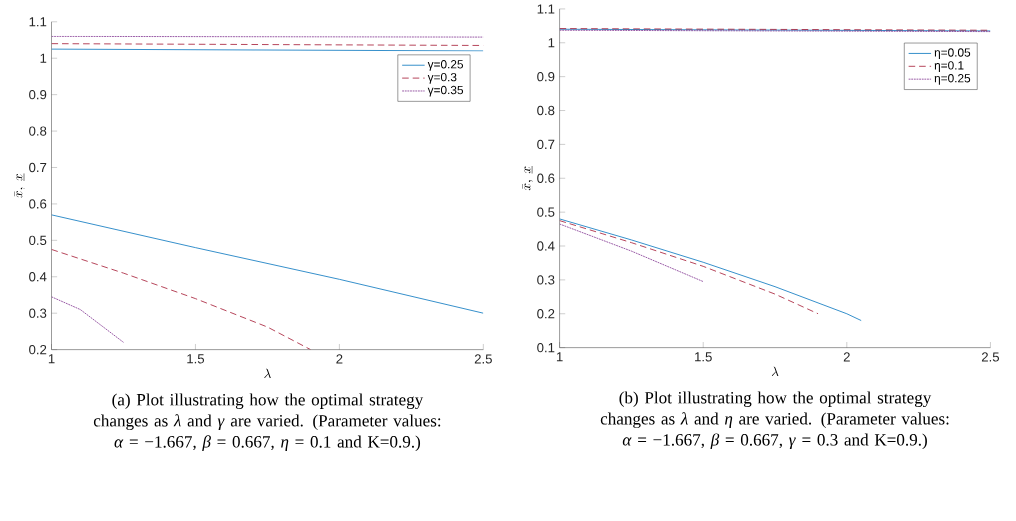 The image size is (1016, 521). I want to click on legend-label: η=0.1, so click(949, 66).